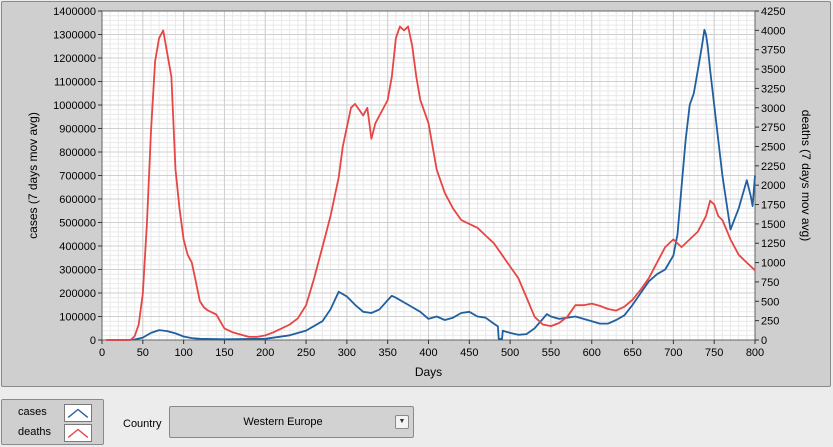 The image size is (833, 447). Describe the element at coordinates (592, 353) in the screenshot. I see `x-tick-label: 600` at that location.